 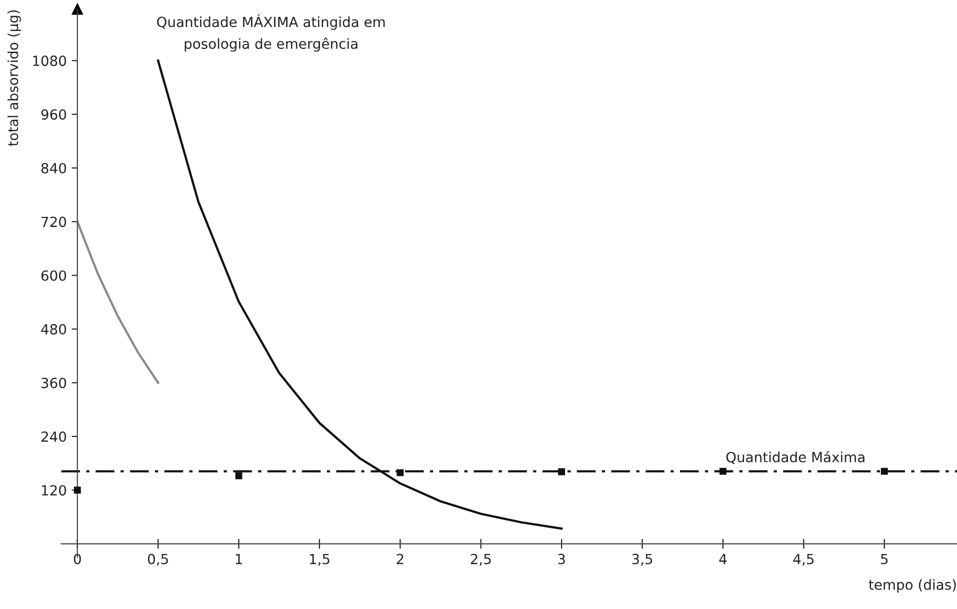 What do you see at coordinates (54, 222) in the screenshot?
I see `y-tick-label: 720` at bounding box center [54, 222].